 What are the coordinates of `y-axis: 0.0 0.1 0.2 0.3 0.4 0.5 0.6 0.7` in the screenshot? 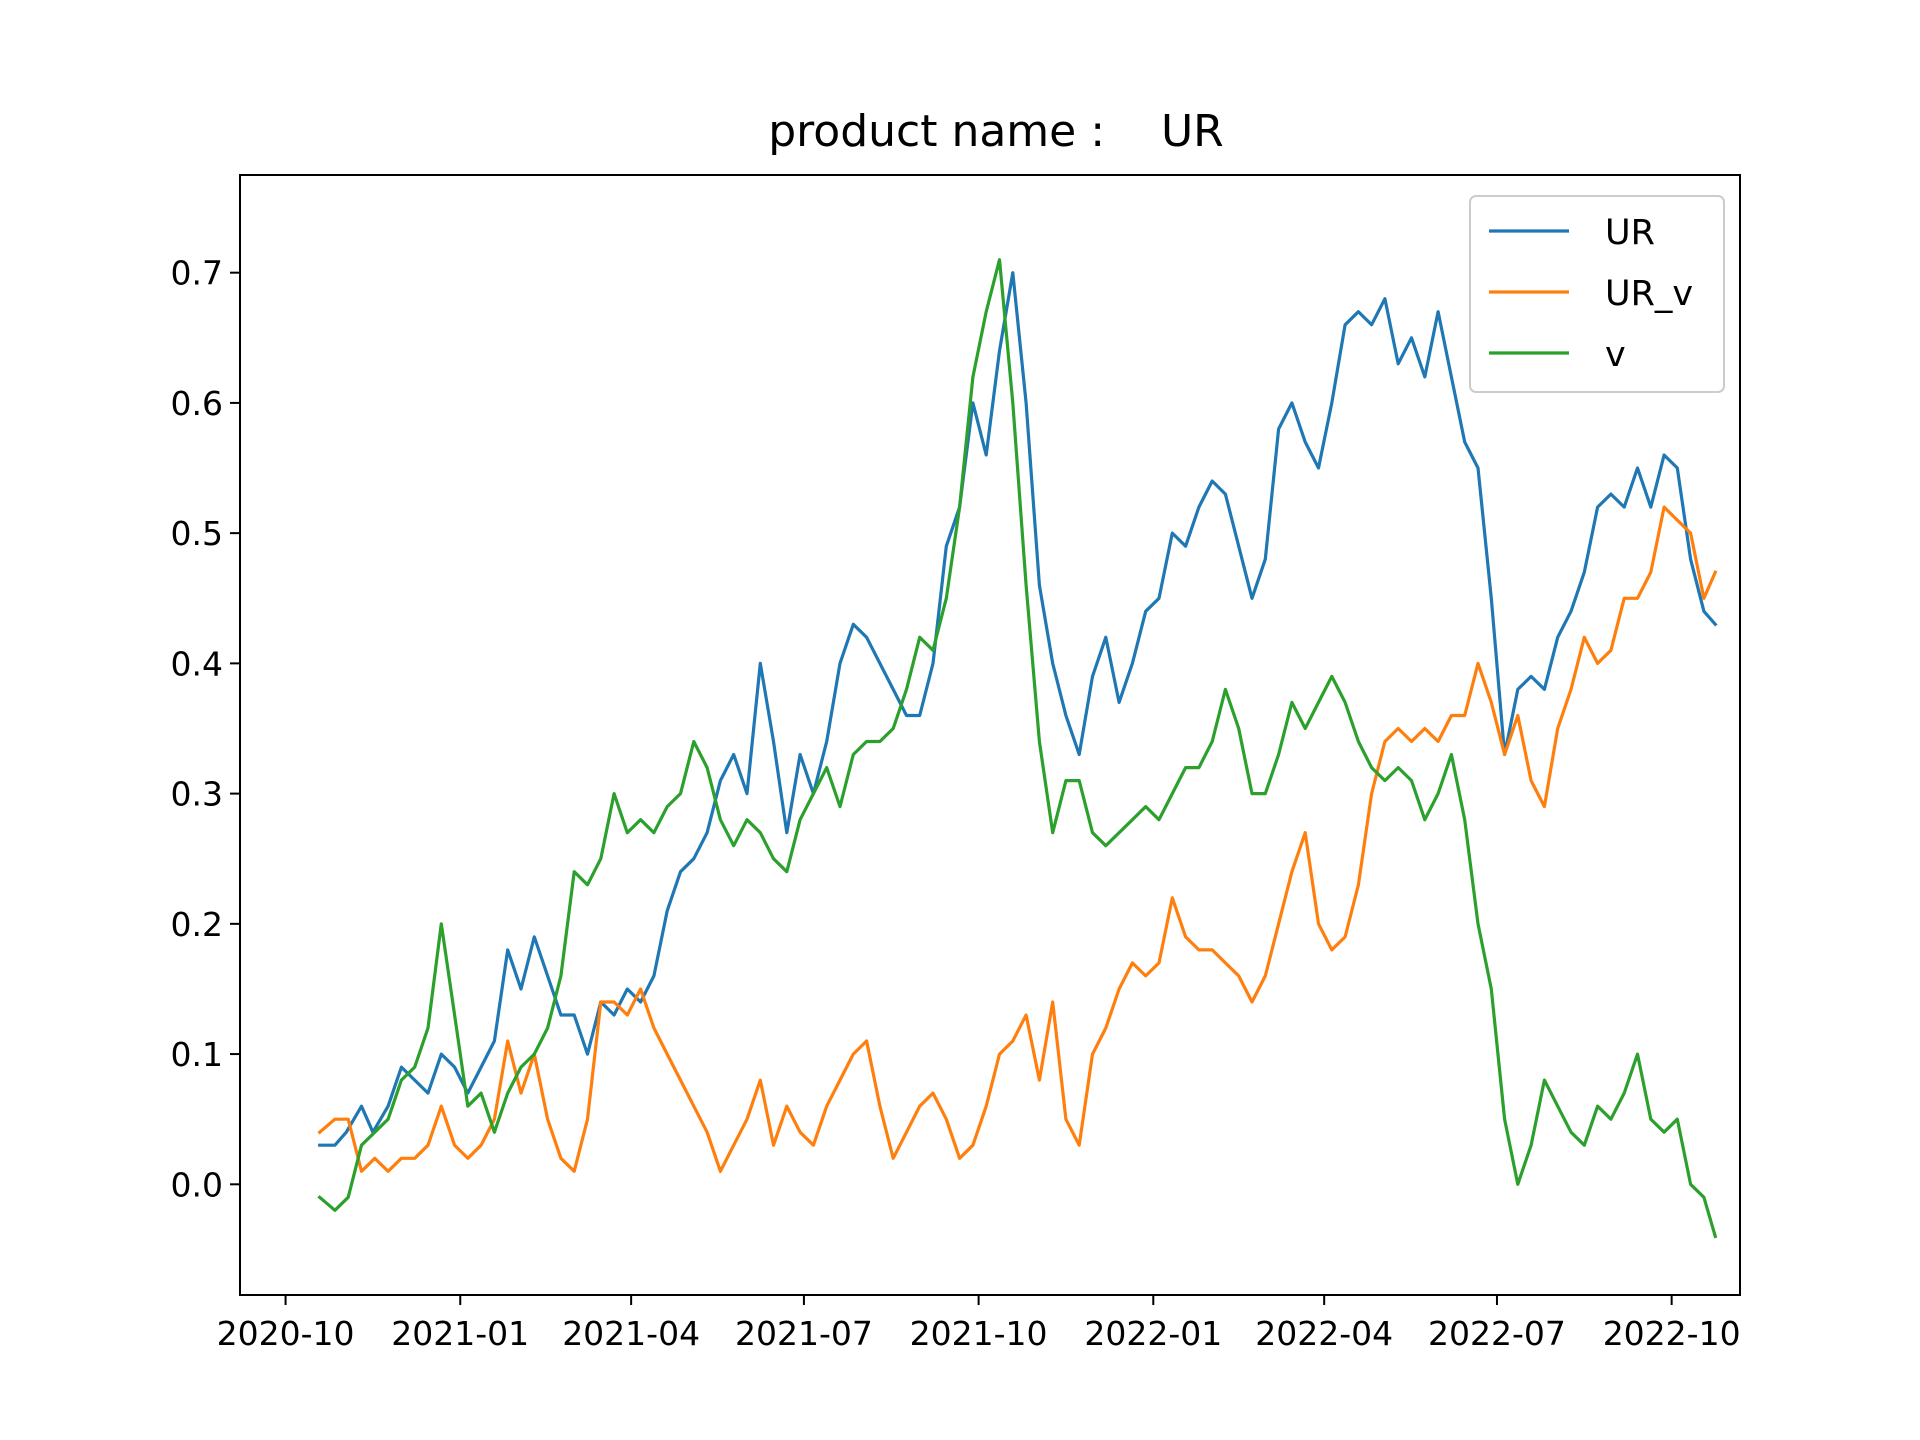 It's located at (205, 729).